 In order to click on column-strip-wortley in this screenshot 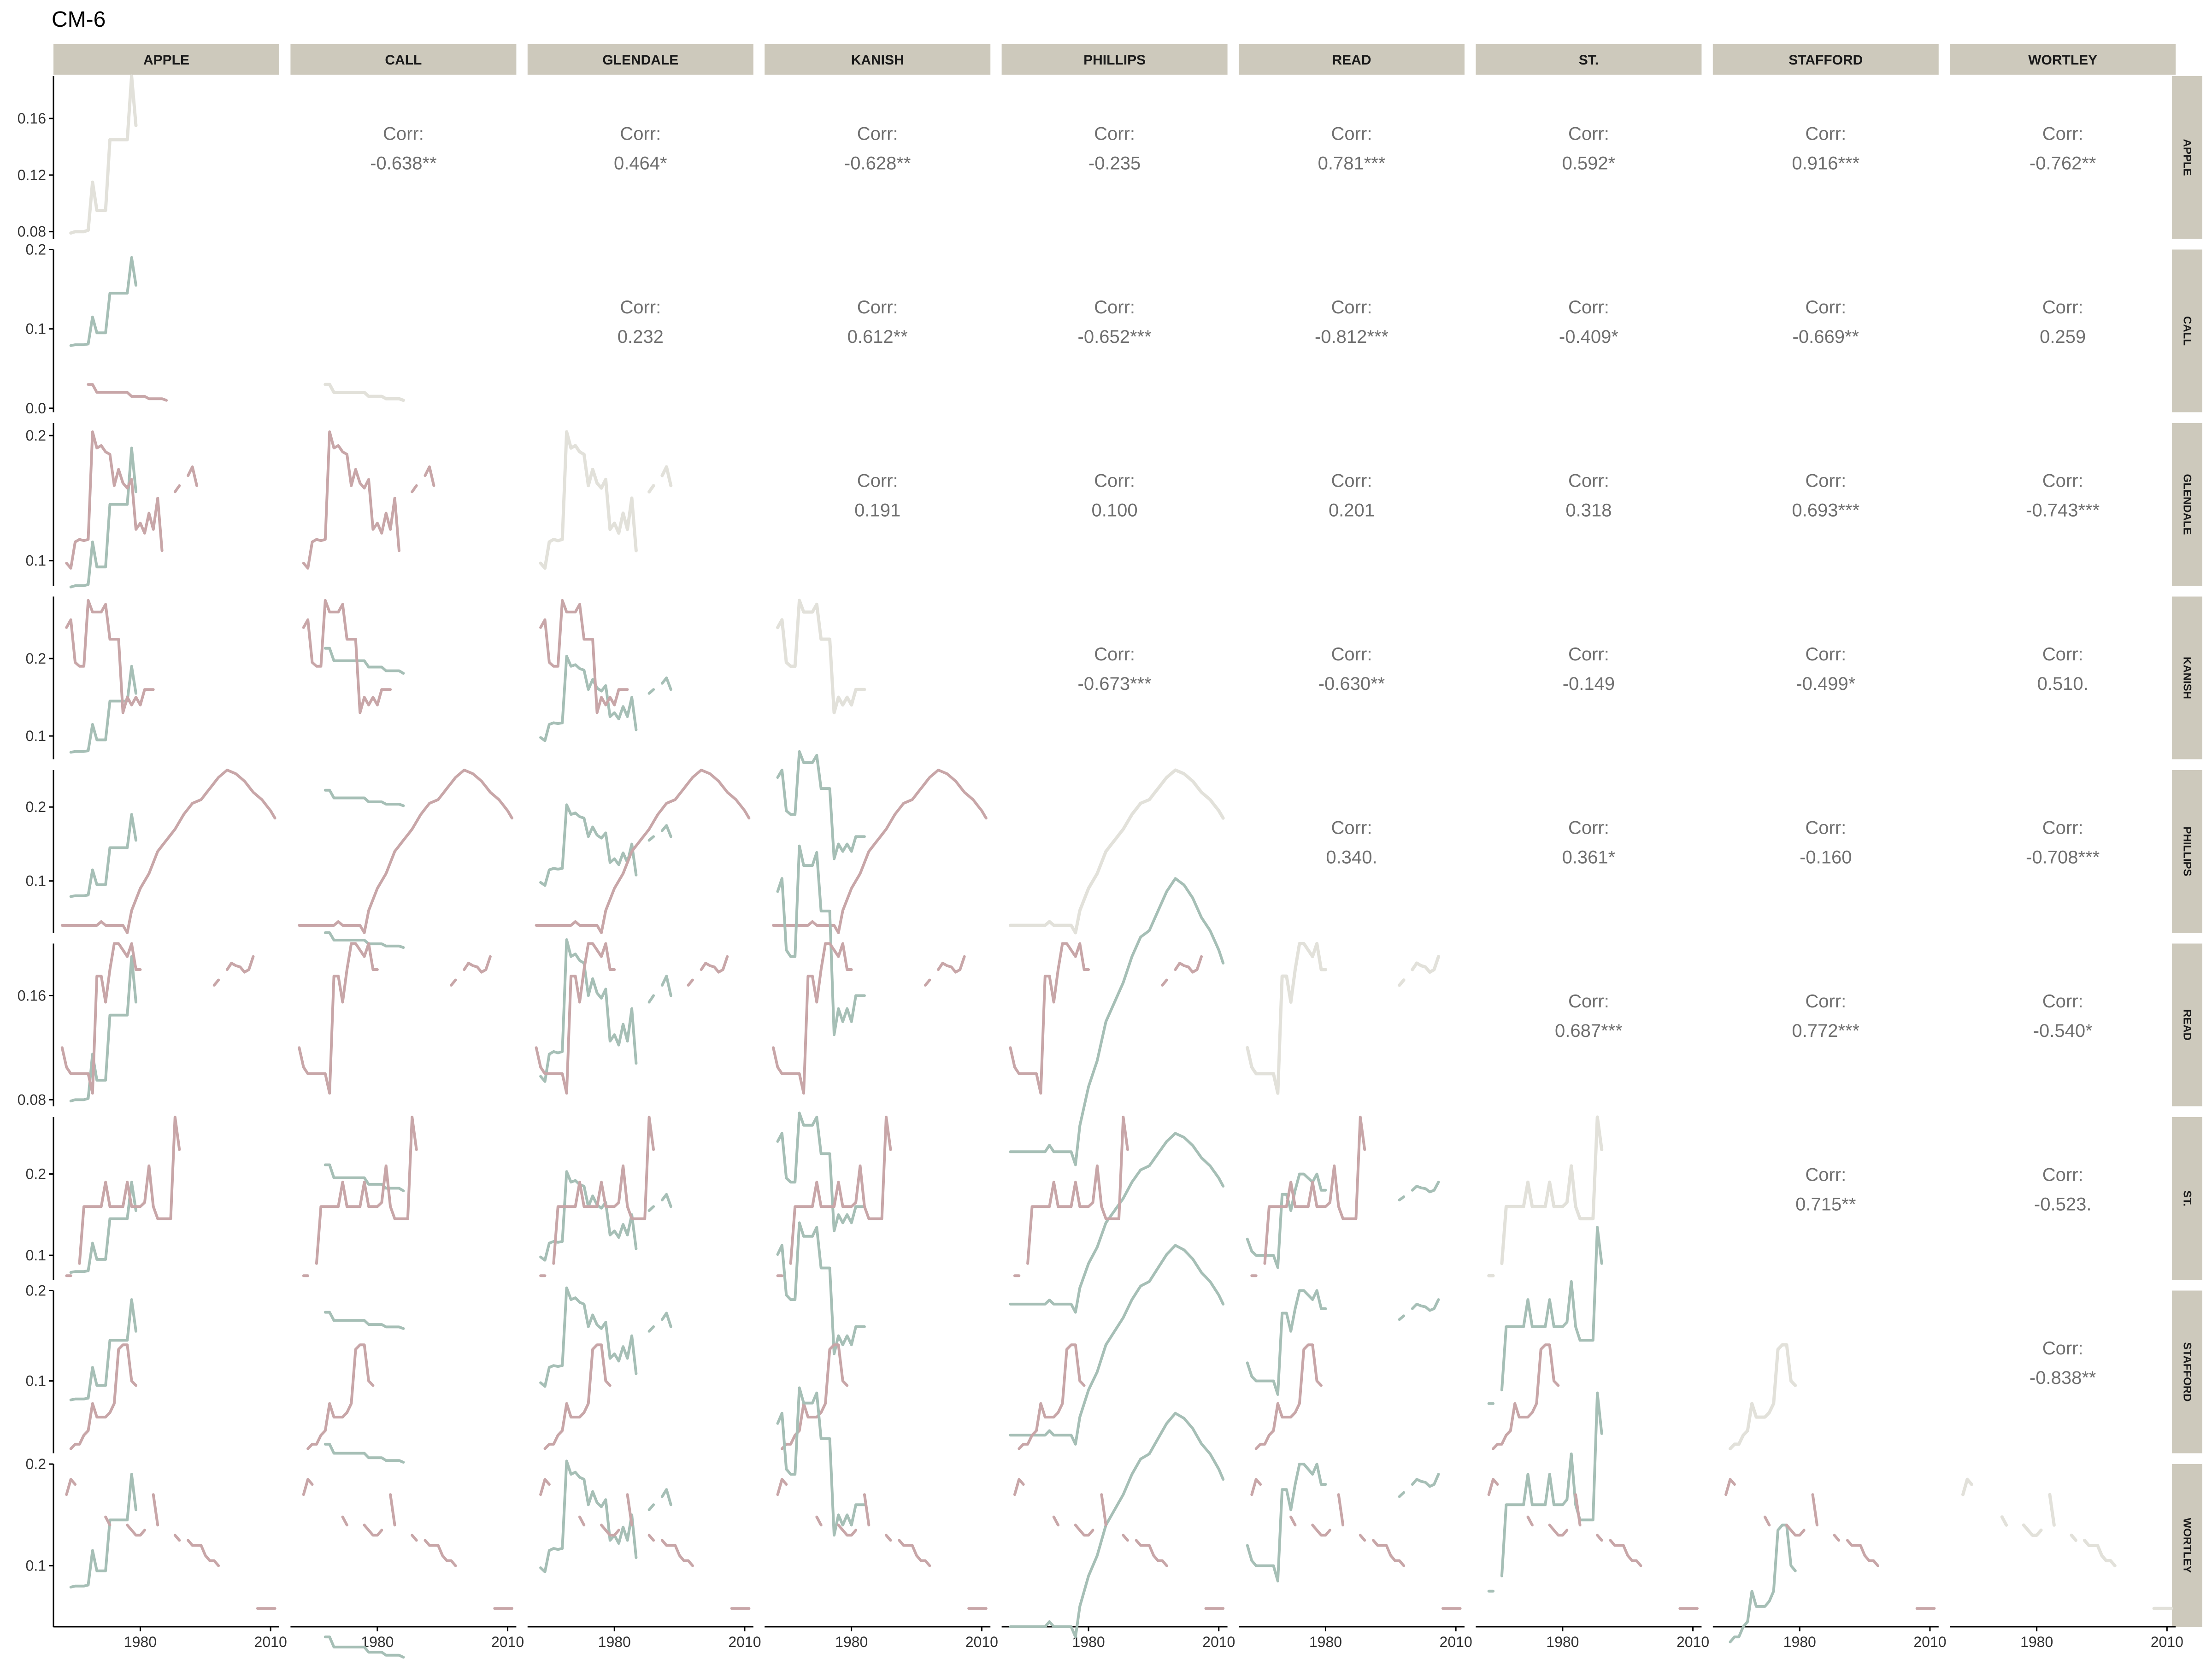, I will do `click(2063, 59)`.